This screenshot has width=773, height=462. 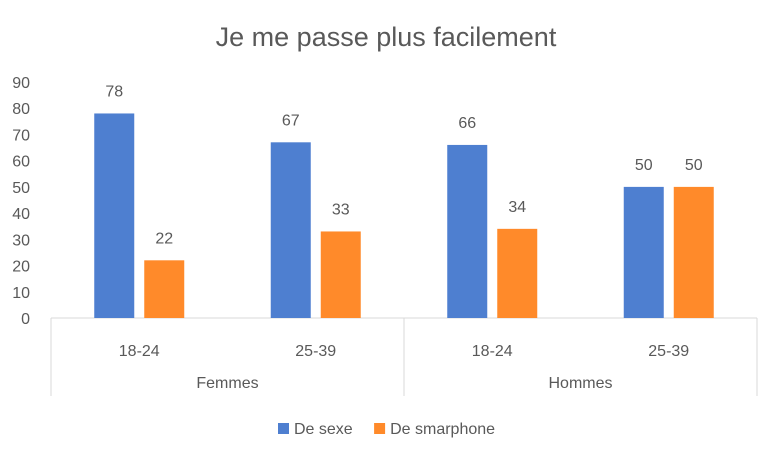 What do you see at coordinates (467, 123) in the screenshot?
I see `data-label: 66` at bounding box center [467, 123].